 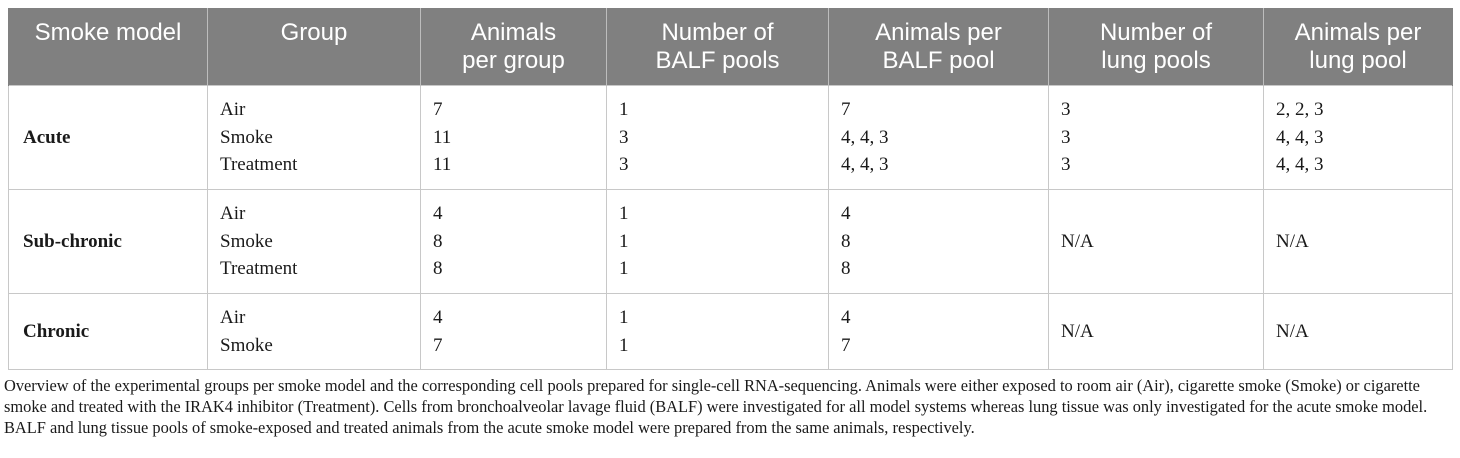 I want to click on header-smoke-model: Smoke model, so click(x=108, y=47).